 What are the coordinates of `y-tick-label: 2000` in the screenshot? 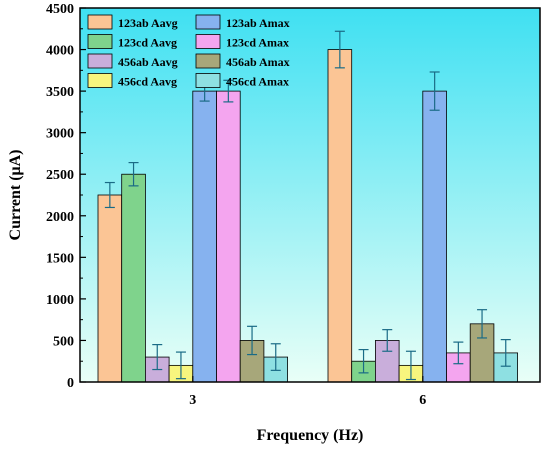 It's located at (60, 217).